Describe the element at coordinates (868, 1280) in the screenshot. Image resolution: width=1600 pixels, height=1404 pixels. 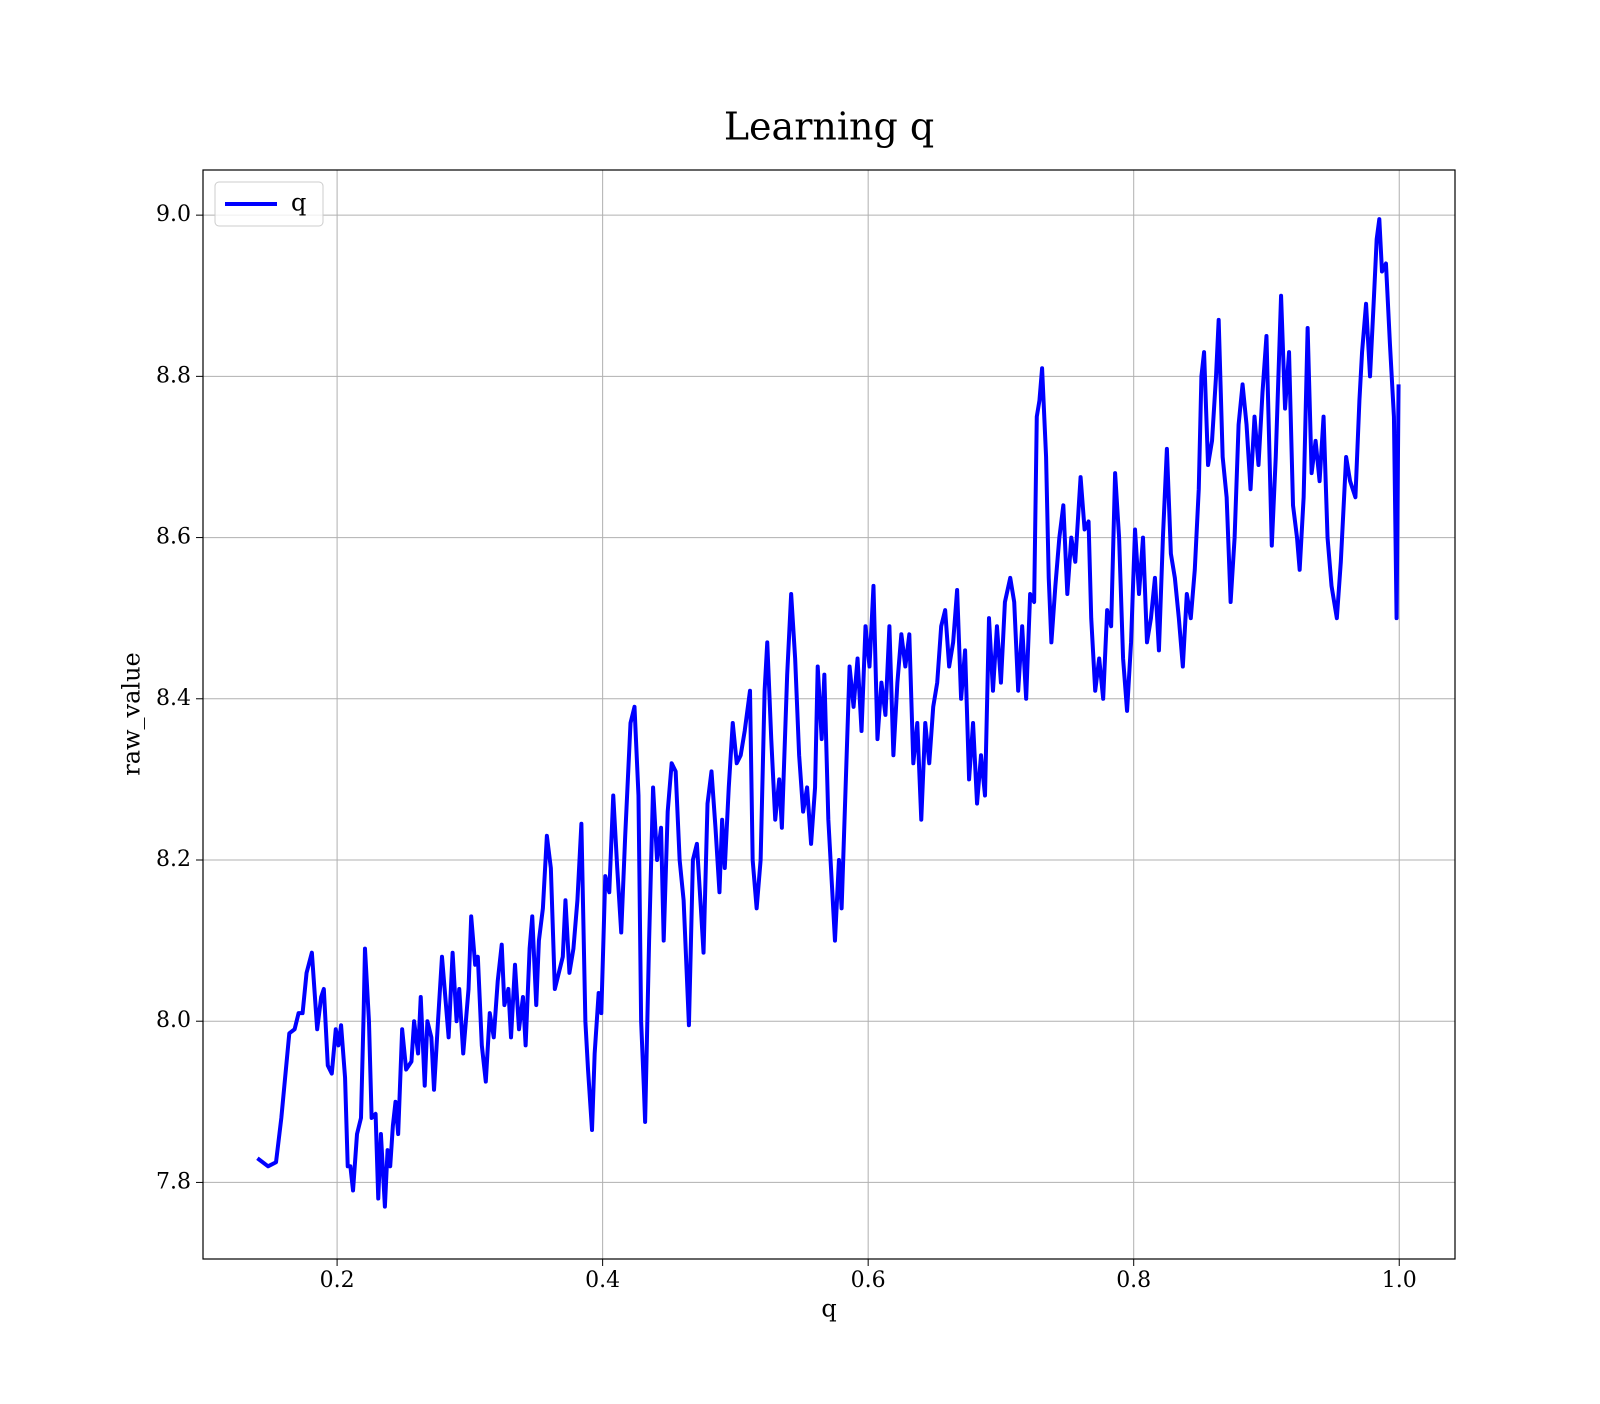
I see `x-tick-label: 0.6` at that location.